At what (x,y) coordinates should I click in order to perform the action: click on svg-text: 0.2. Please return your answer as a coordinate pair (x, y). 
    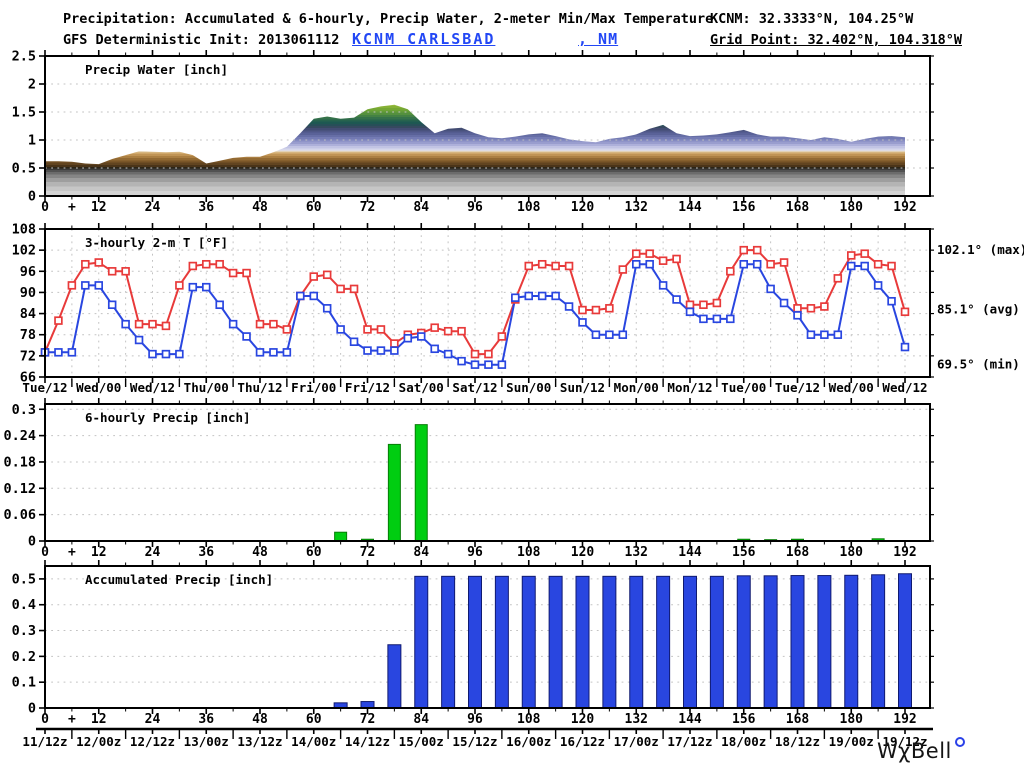
    Looking at the image, I should click on (24, 657).